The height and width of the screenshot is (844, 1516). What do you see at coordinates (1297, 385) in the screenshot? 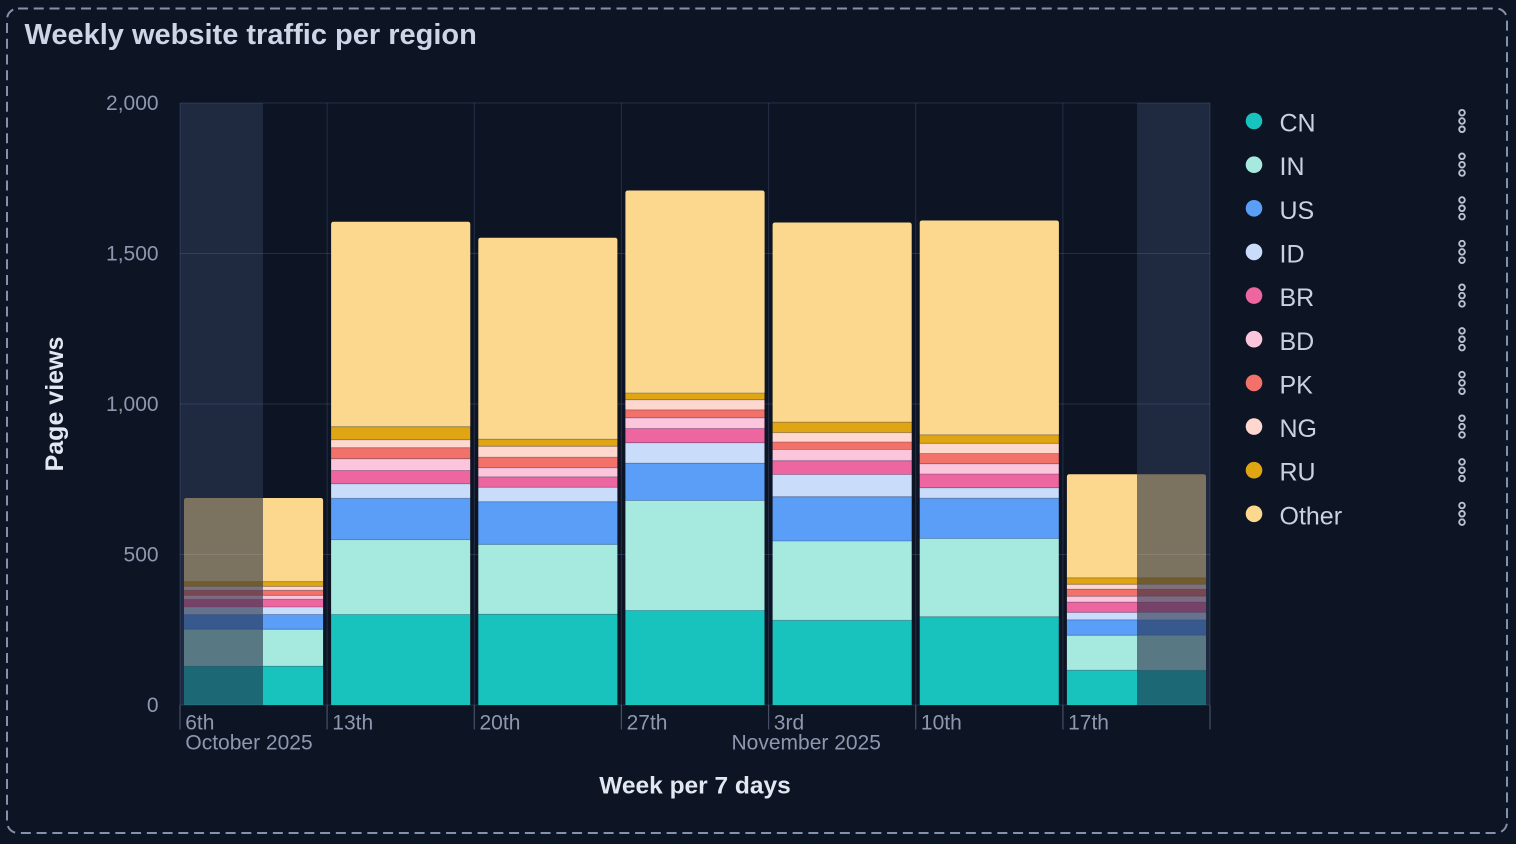
I see `svg-text: PK` at bounding box center [1297, 385].